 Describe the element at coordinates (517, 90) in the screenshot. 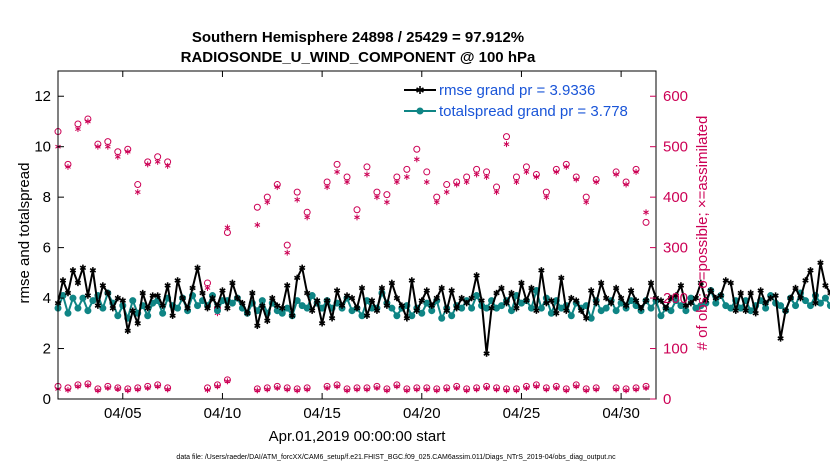

I see `legend-label-0: rmse grand pr = 3.9336` at that location.